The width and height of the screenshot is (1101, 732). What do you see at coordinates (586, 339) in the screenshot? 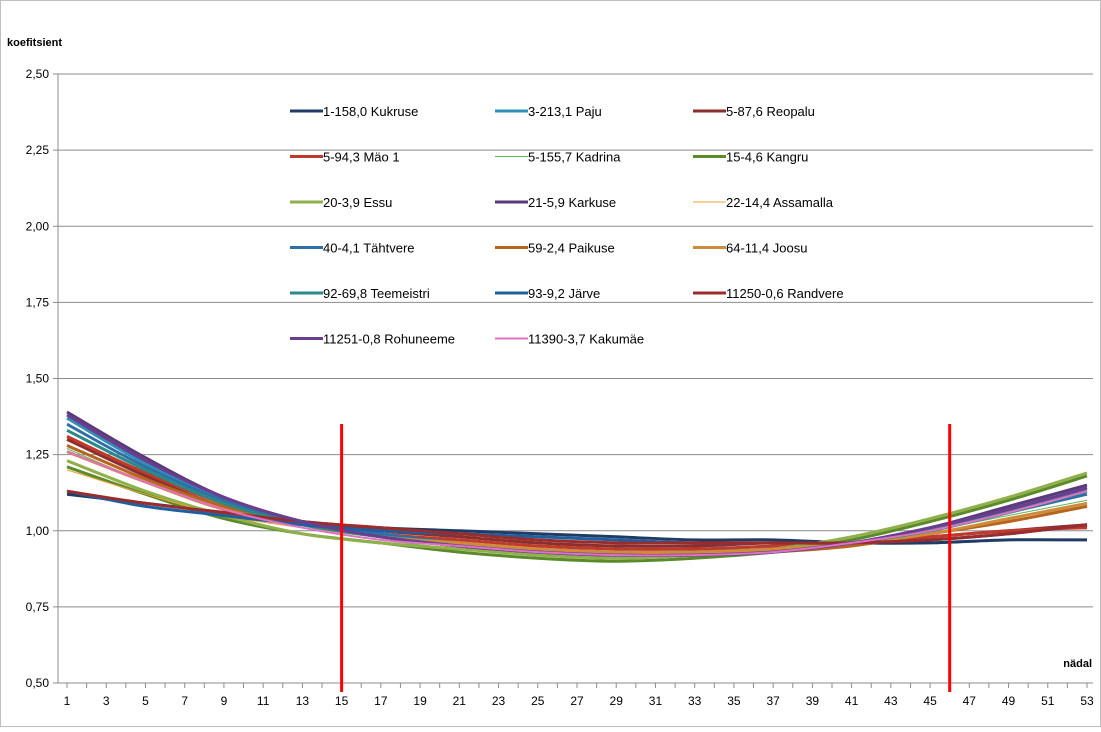
I see `legend-label-17: 11390-3,7 Kakumäe` at bounding box center [586, 339].